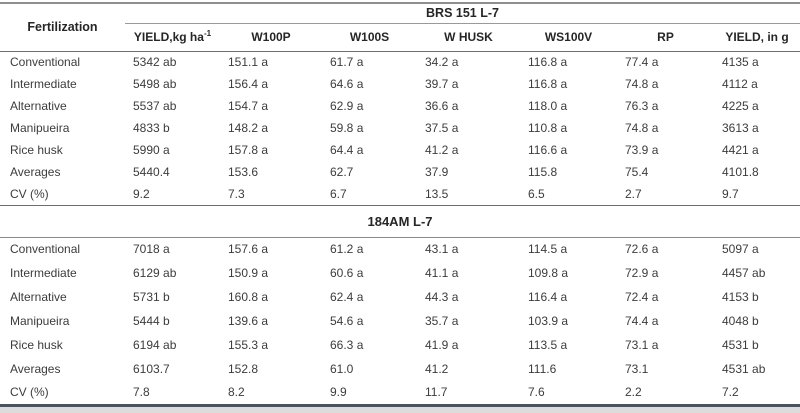 The image size is (800, 413). I want to click on table-cell: 4531 b, so click(740, 345).